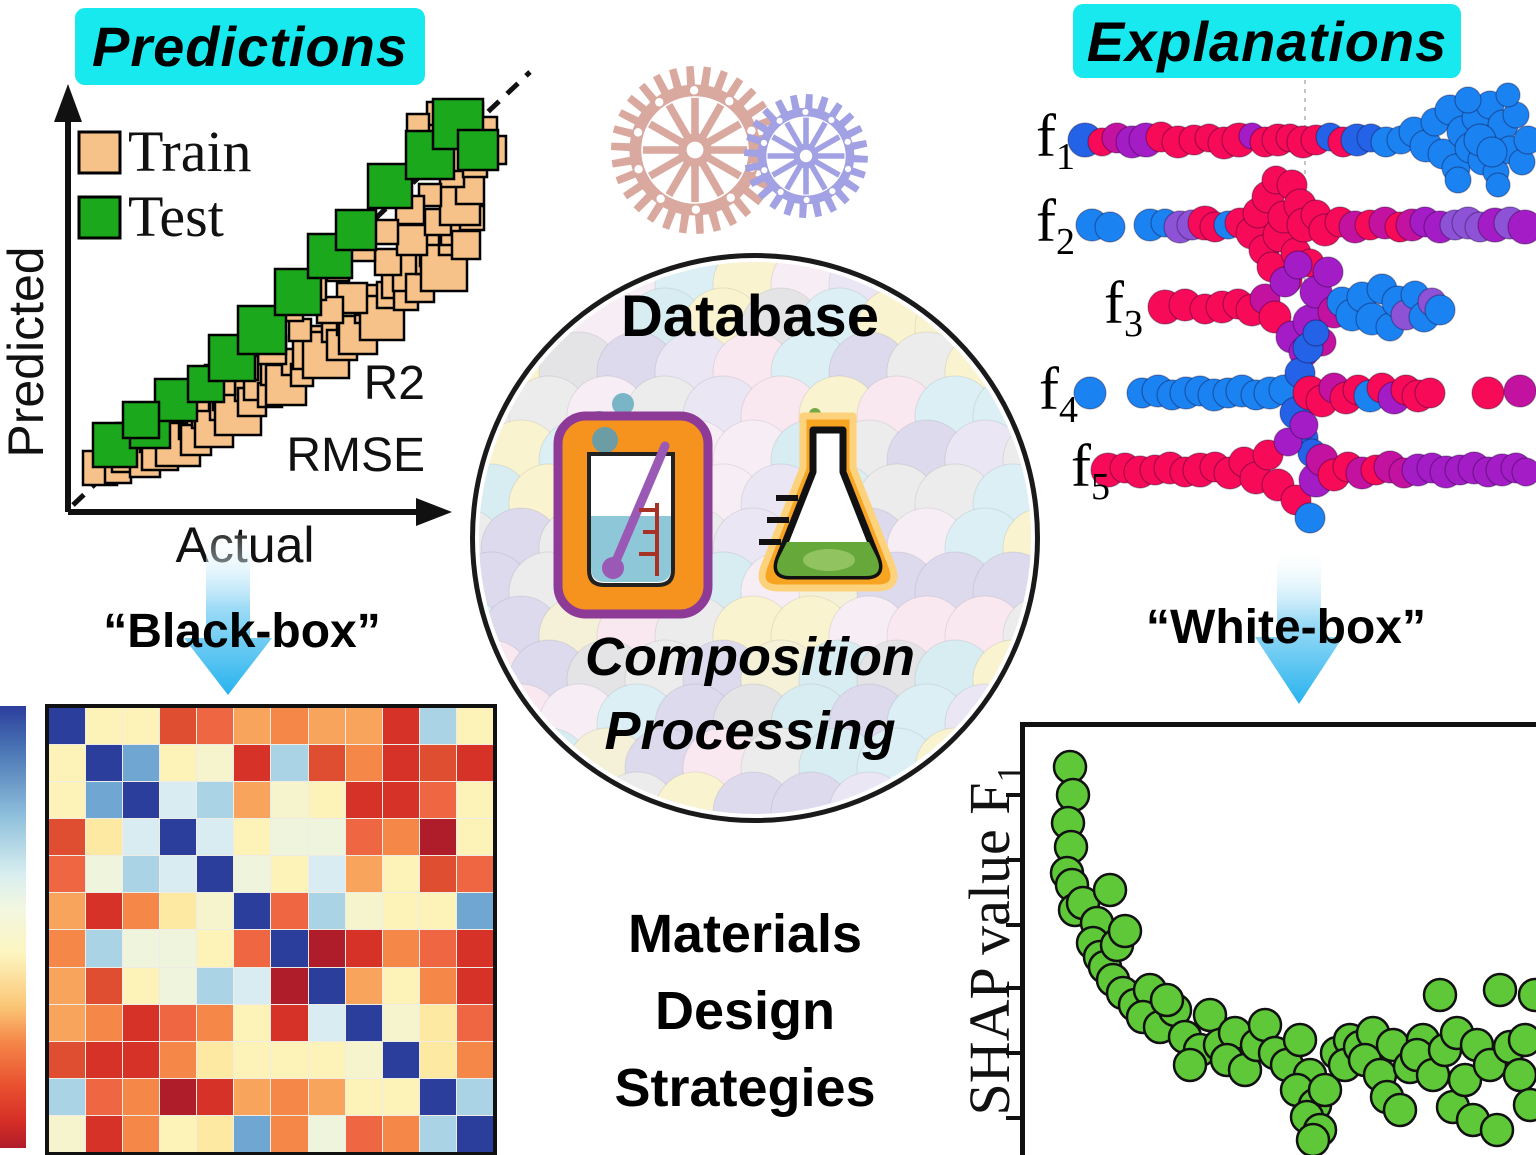  Describe the element at coordinates (1286, 627) in the screenshot. I see `whitebox-label: “White-box”` at that location.